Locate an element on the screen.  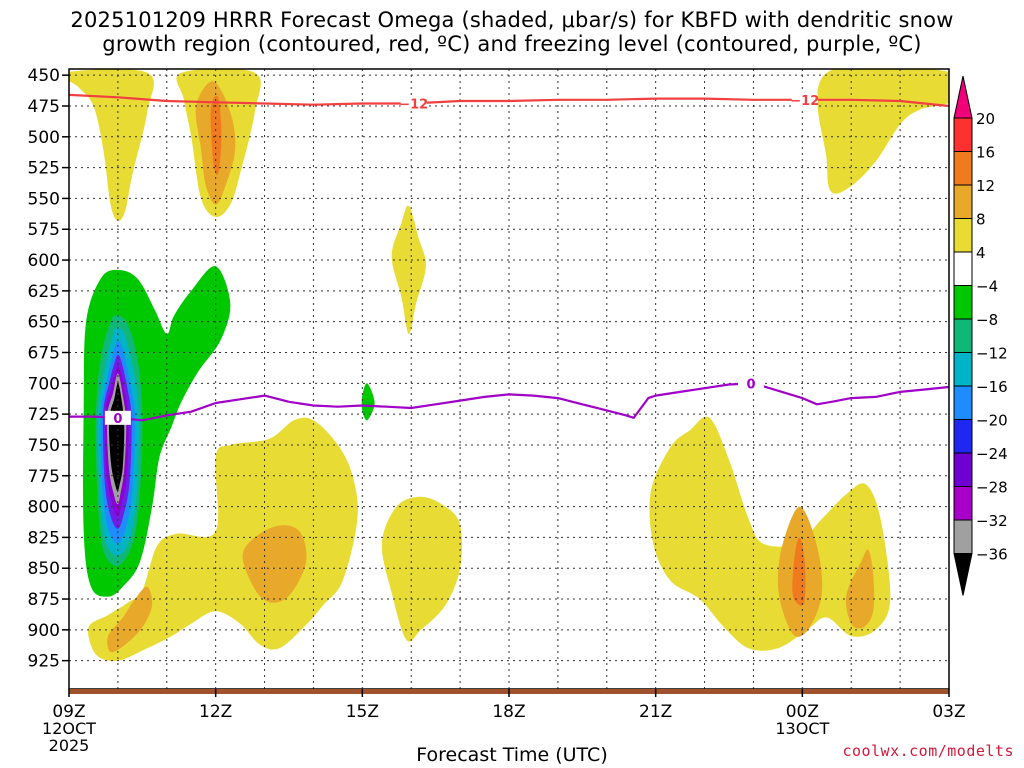
colorbar-label-11: −28 is located at coordinates (992, 488).